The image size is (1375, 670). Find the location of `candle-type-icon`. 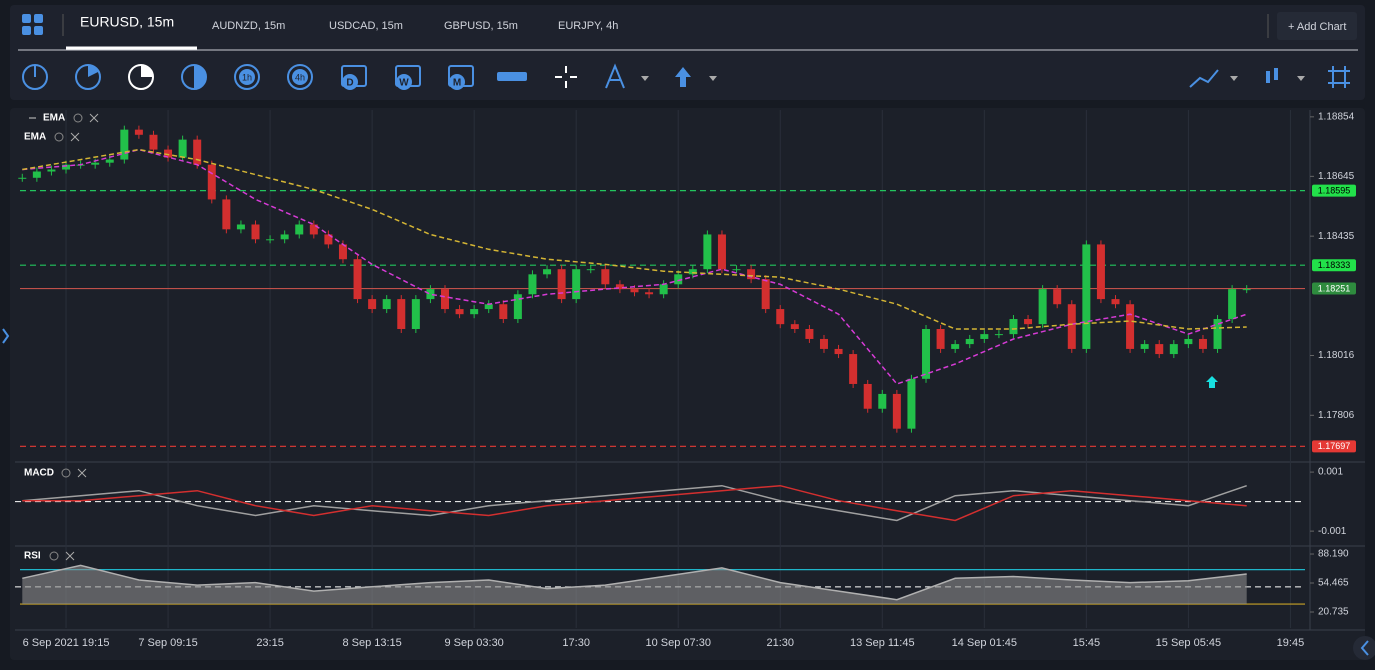

candle-type-icon is located at coordinates (1285, 75).